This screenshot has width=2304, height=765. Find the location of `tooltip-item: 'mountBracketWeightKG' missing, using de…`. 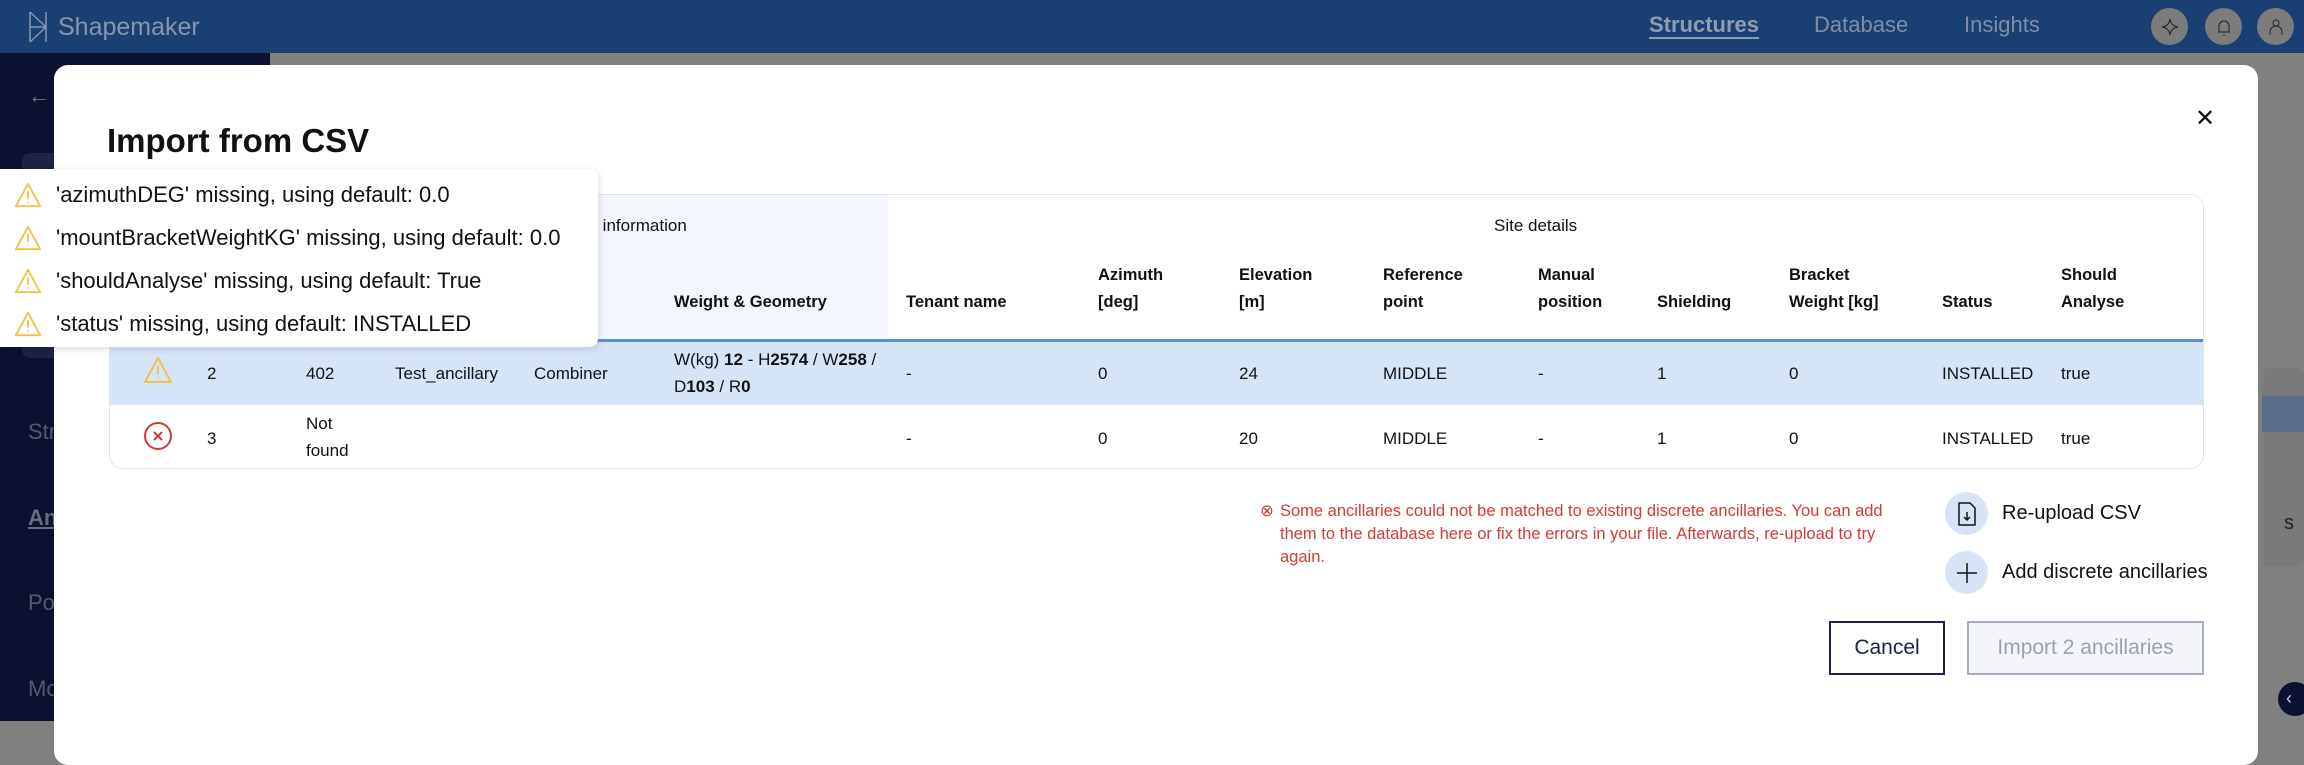

tooltip-item: 'mountBracketWeightKG' missing, using de… is located at coordinates (287, 238).